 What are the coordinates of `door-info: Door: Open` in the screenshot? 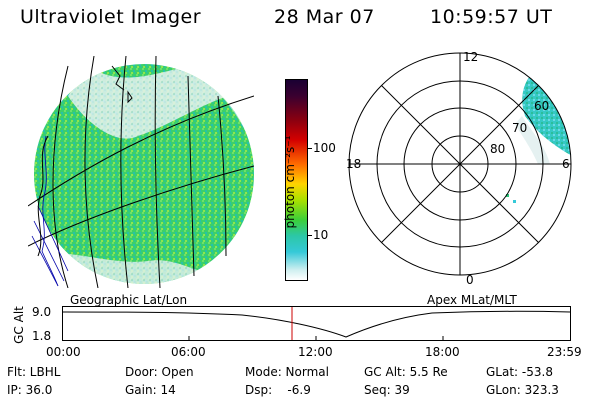 It's located at (159, 372).